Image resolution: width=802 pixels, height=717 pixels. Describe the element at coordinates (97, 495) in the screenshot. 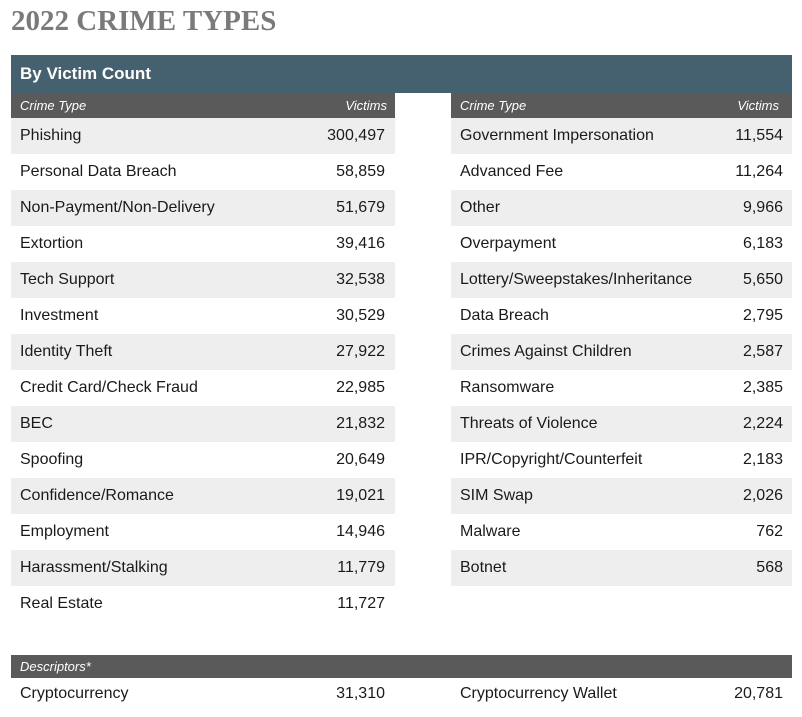

I see `crime-type-cell: Confidence/Romance` at that location.